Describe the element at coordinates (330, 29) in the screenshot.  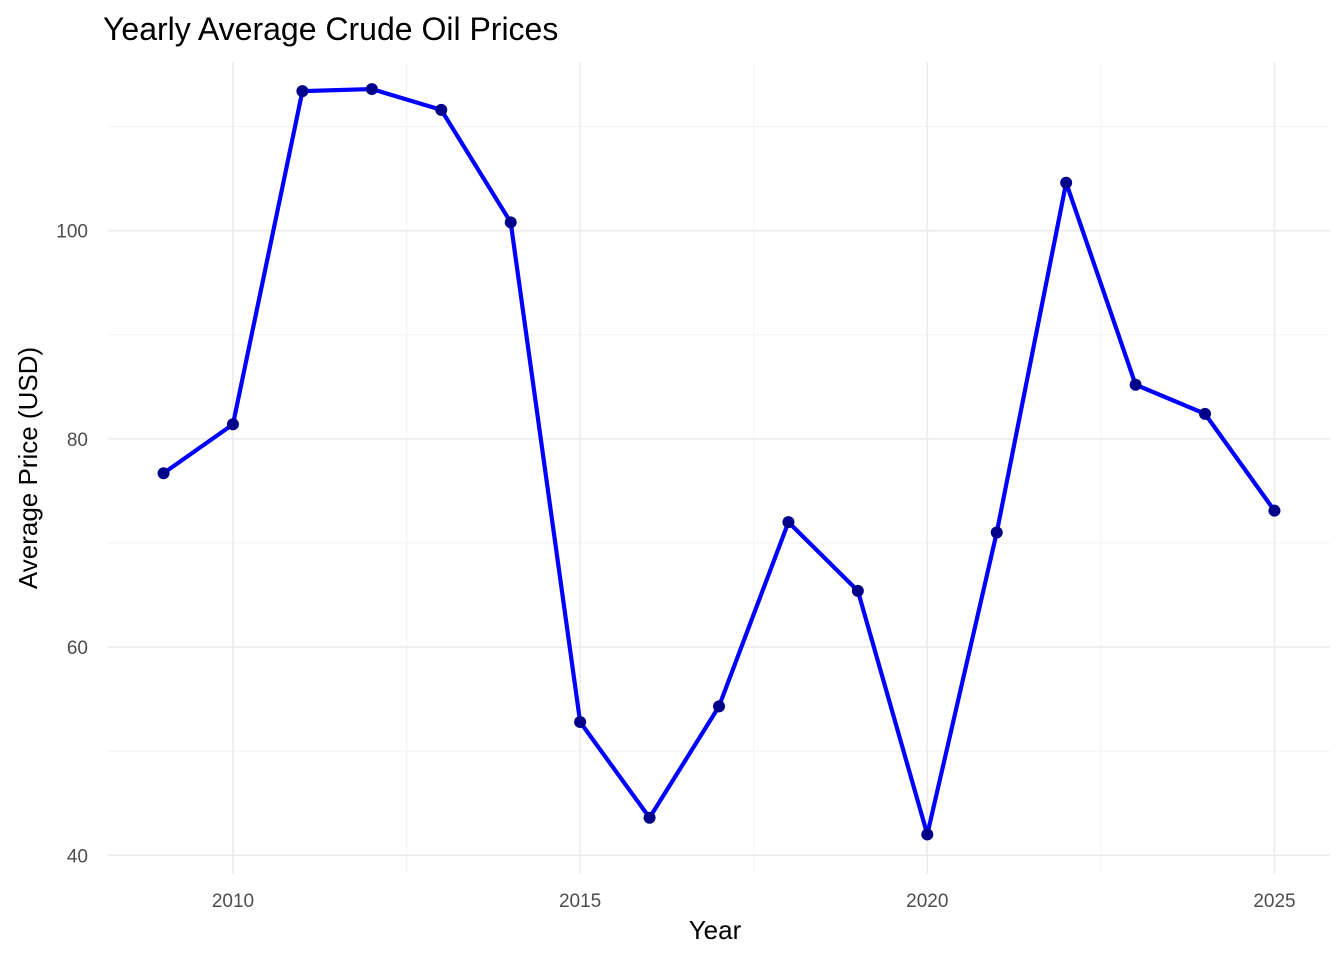
I see `chart-title: Yearly Average Crude Oil Prices` at that location.